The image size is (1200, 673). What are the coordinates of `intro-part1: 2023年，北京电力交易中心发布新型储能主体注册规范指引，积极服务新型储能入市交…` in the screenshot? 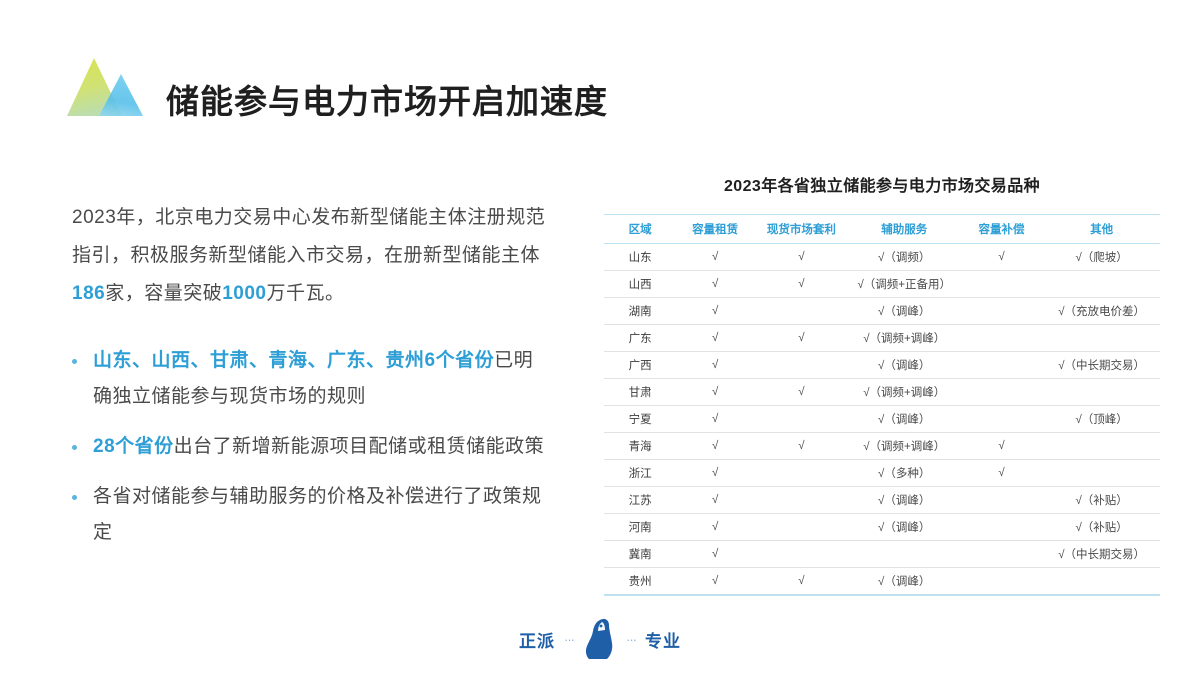 It's located at (309, 236).